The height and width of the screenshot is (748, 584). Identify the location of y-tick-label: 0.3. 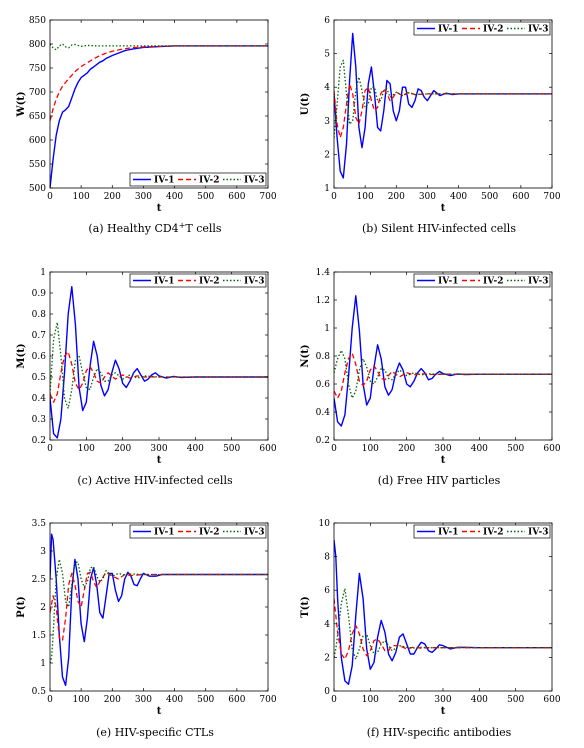
(39, 420).